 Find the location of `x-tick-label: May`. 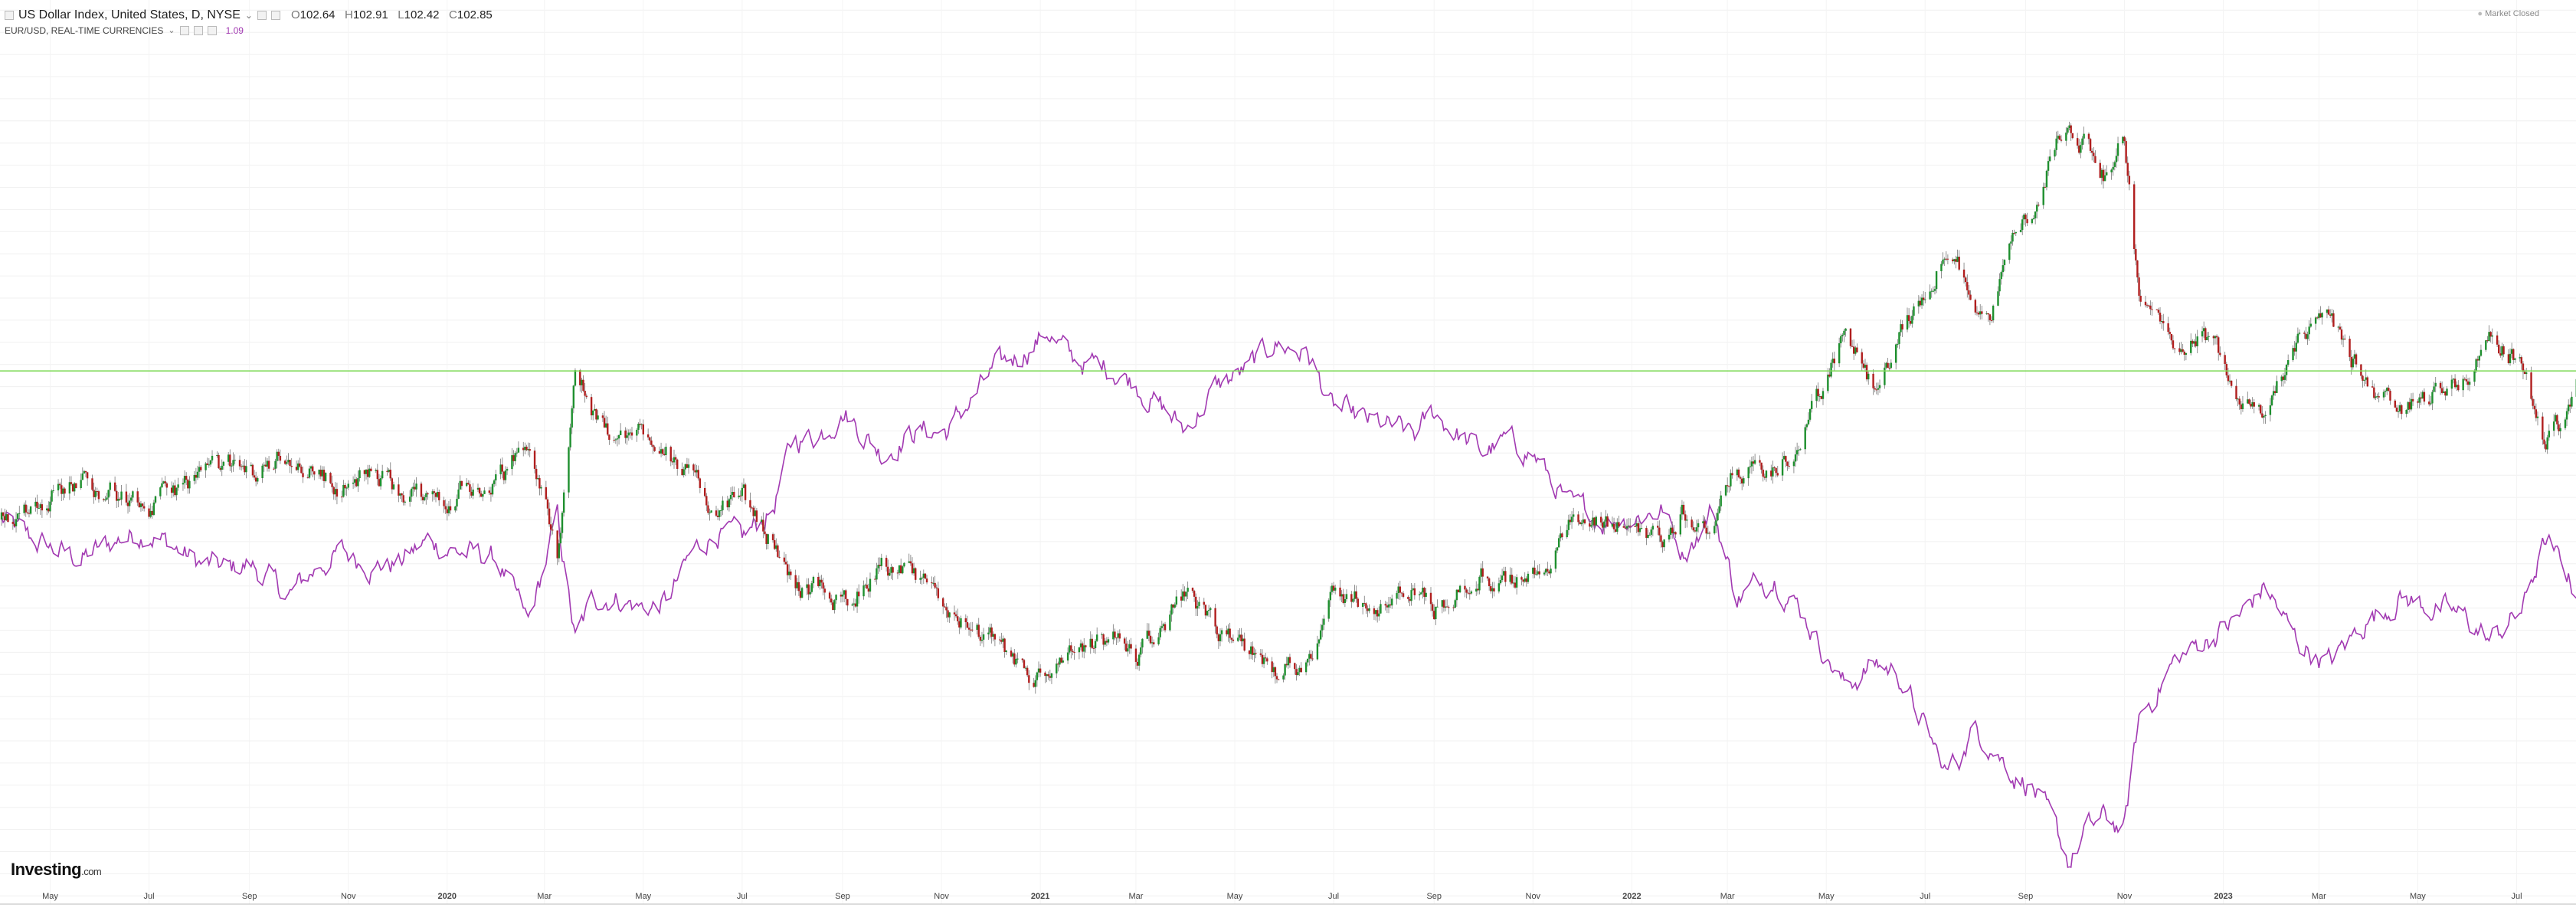

x-tick-label: May is located at coordinates (50, 897).